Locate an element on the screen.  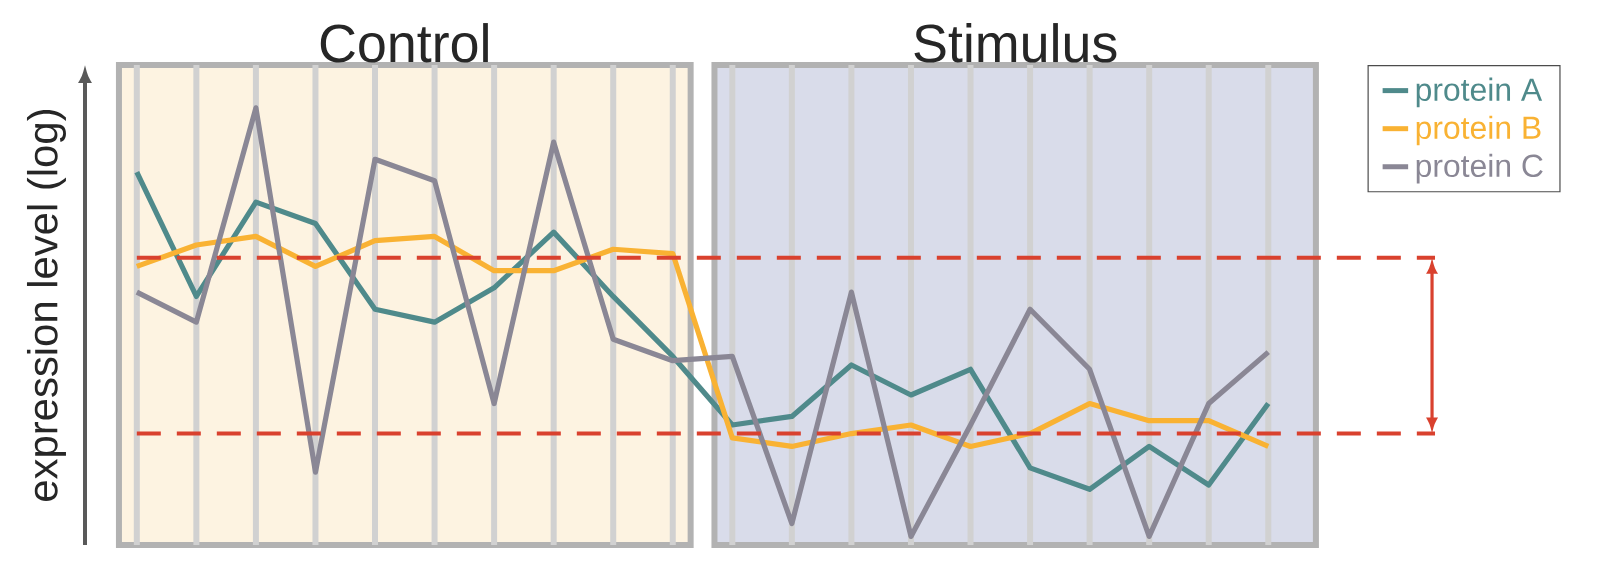
legend-label: protein A is located at coordinates (1479, 92).